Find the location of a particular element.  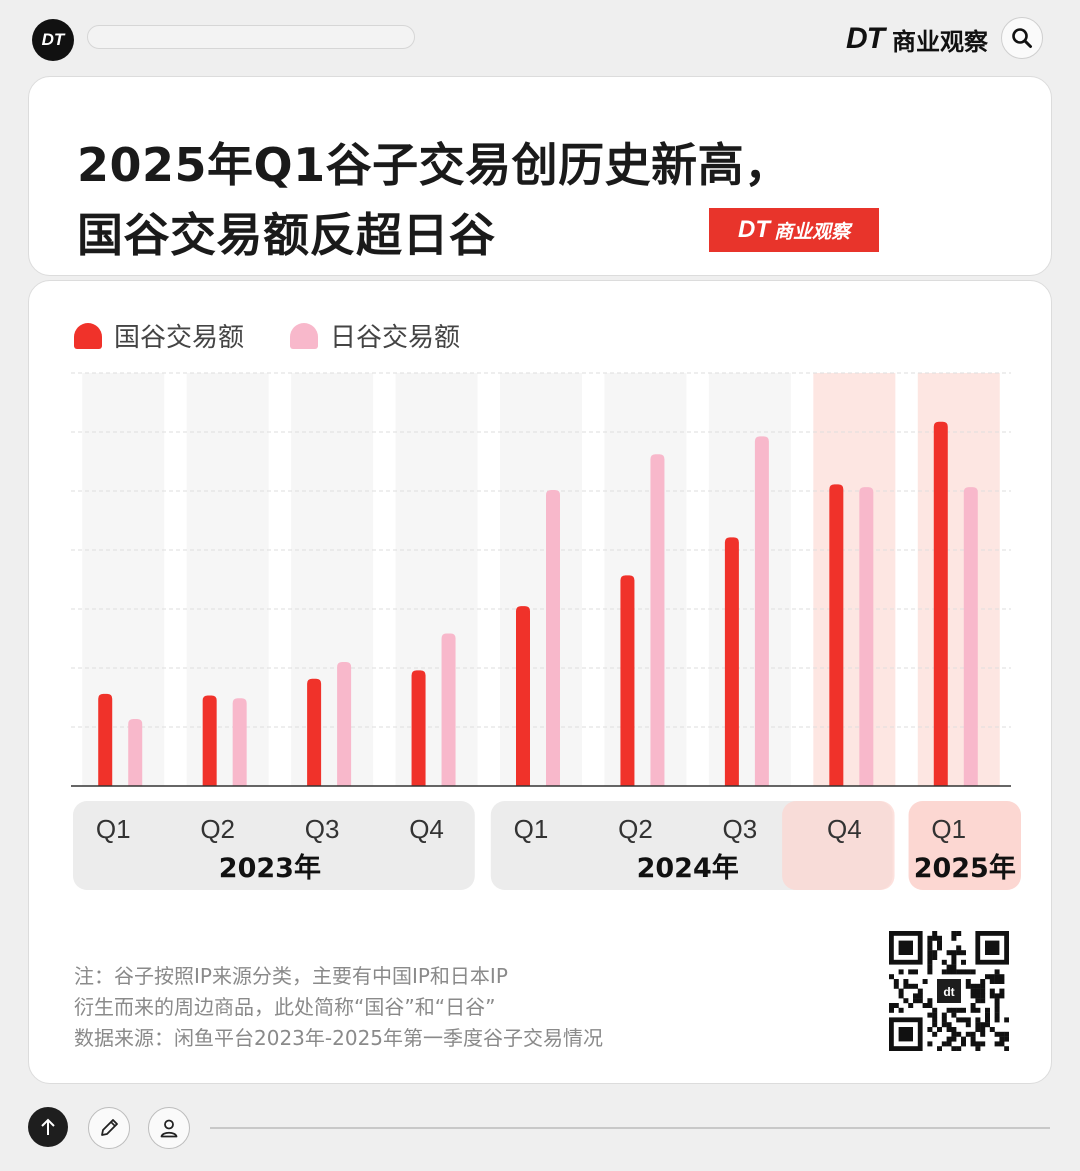

profile-button is located at coordinates (169, 1128).